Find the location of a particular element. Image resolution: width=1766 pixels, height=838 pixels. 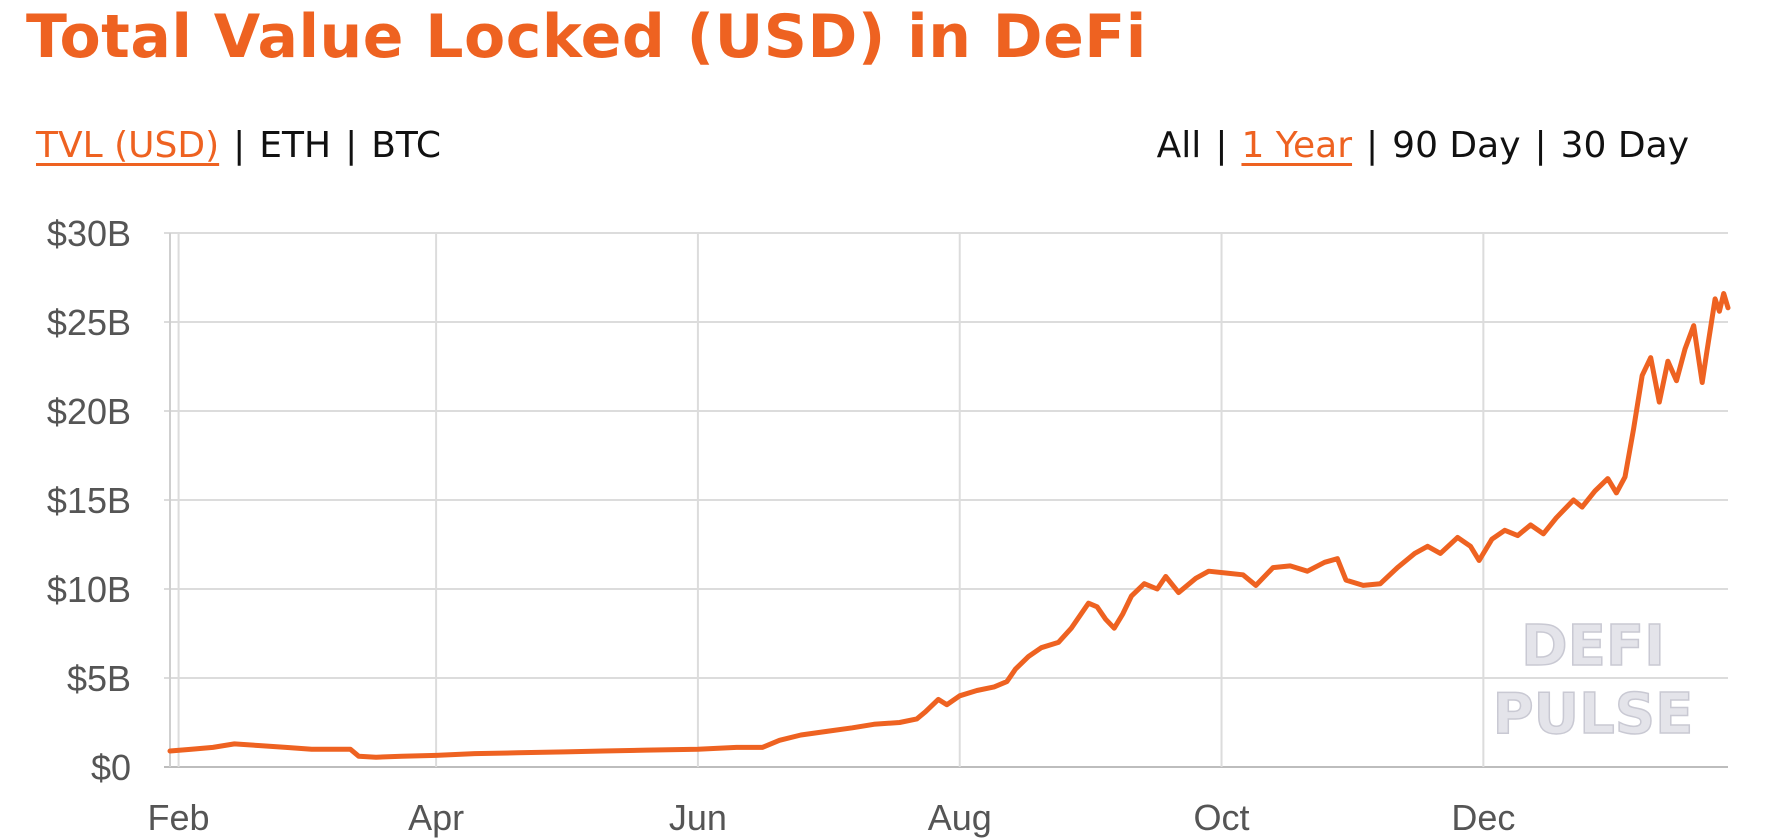

unit-option-eth: ETH is located at coordinates (295, 145).